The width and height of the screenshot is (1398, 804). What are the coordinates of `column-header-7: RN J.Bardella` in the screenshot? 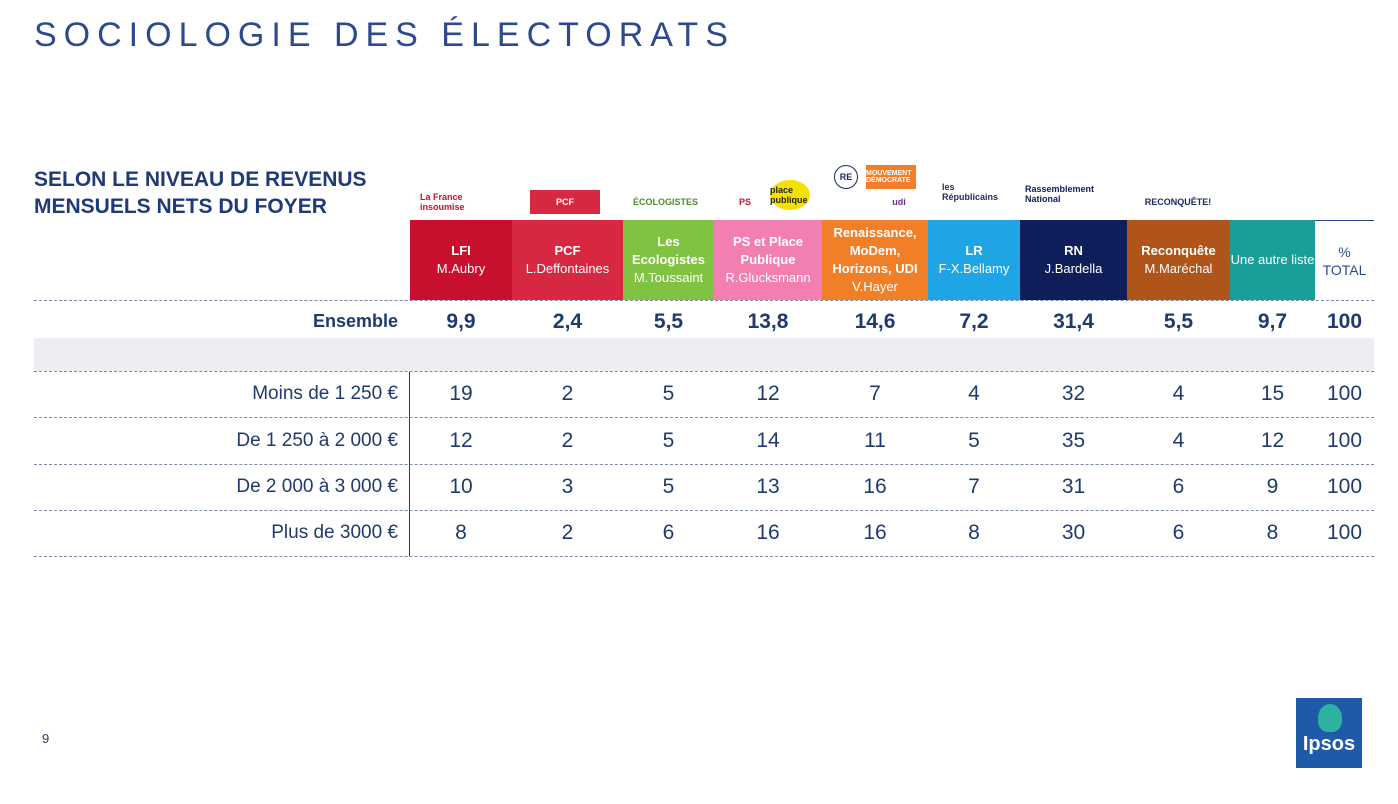 It's located at (1073, 260).